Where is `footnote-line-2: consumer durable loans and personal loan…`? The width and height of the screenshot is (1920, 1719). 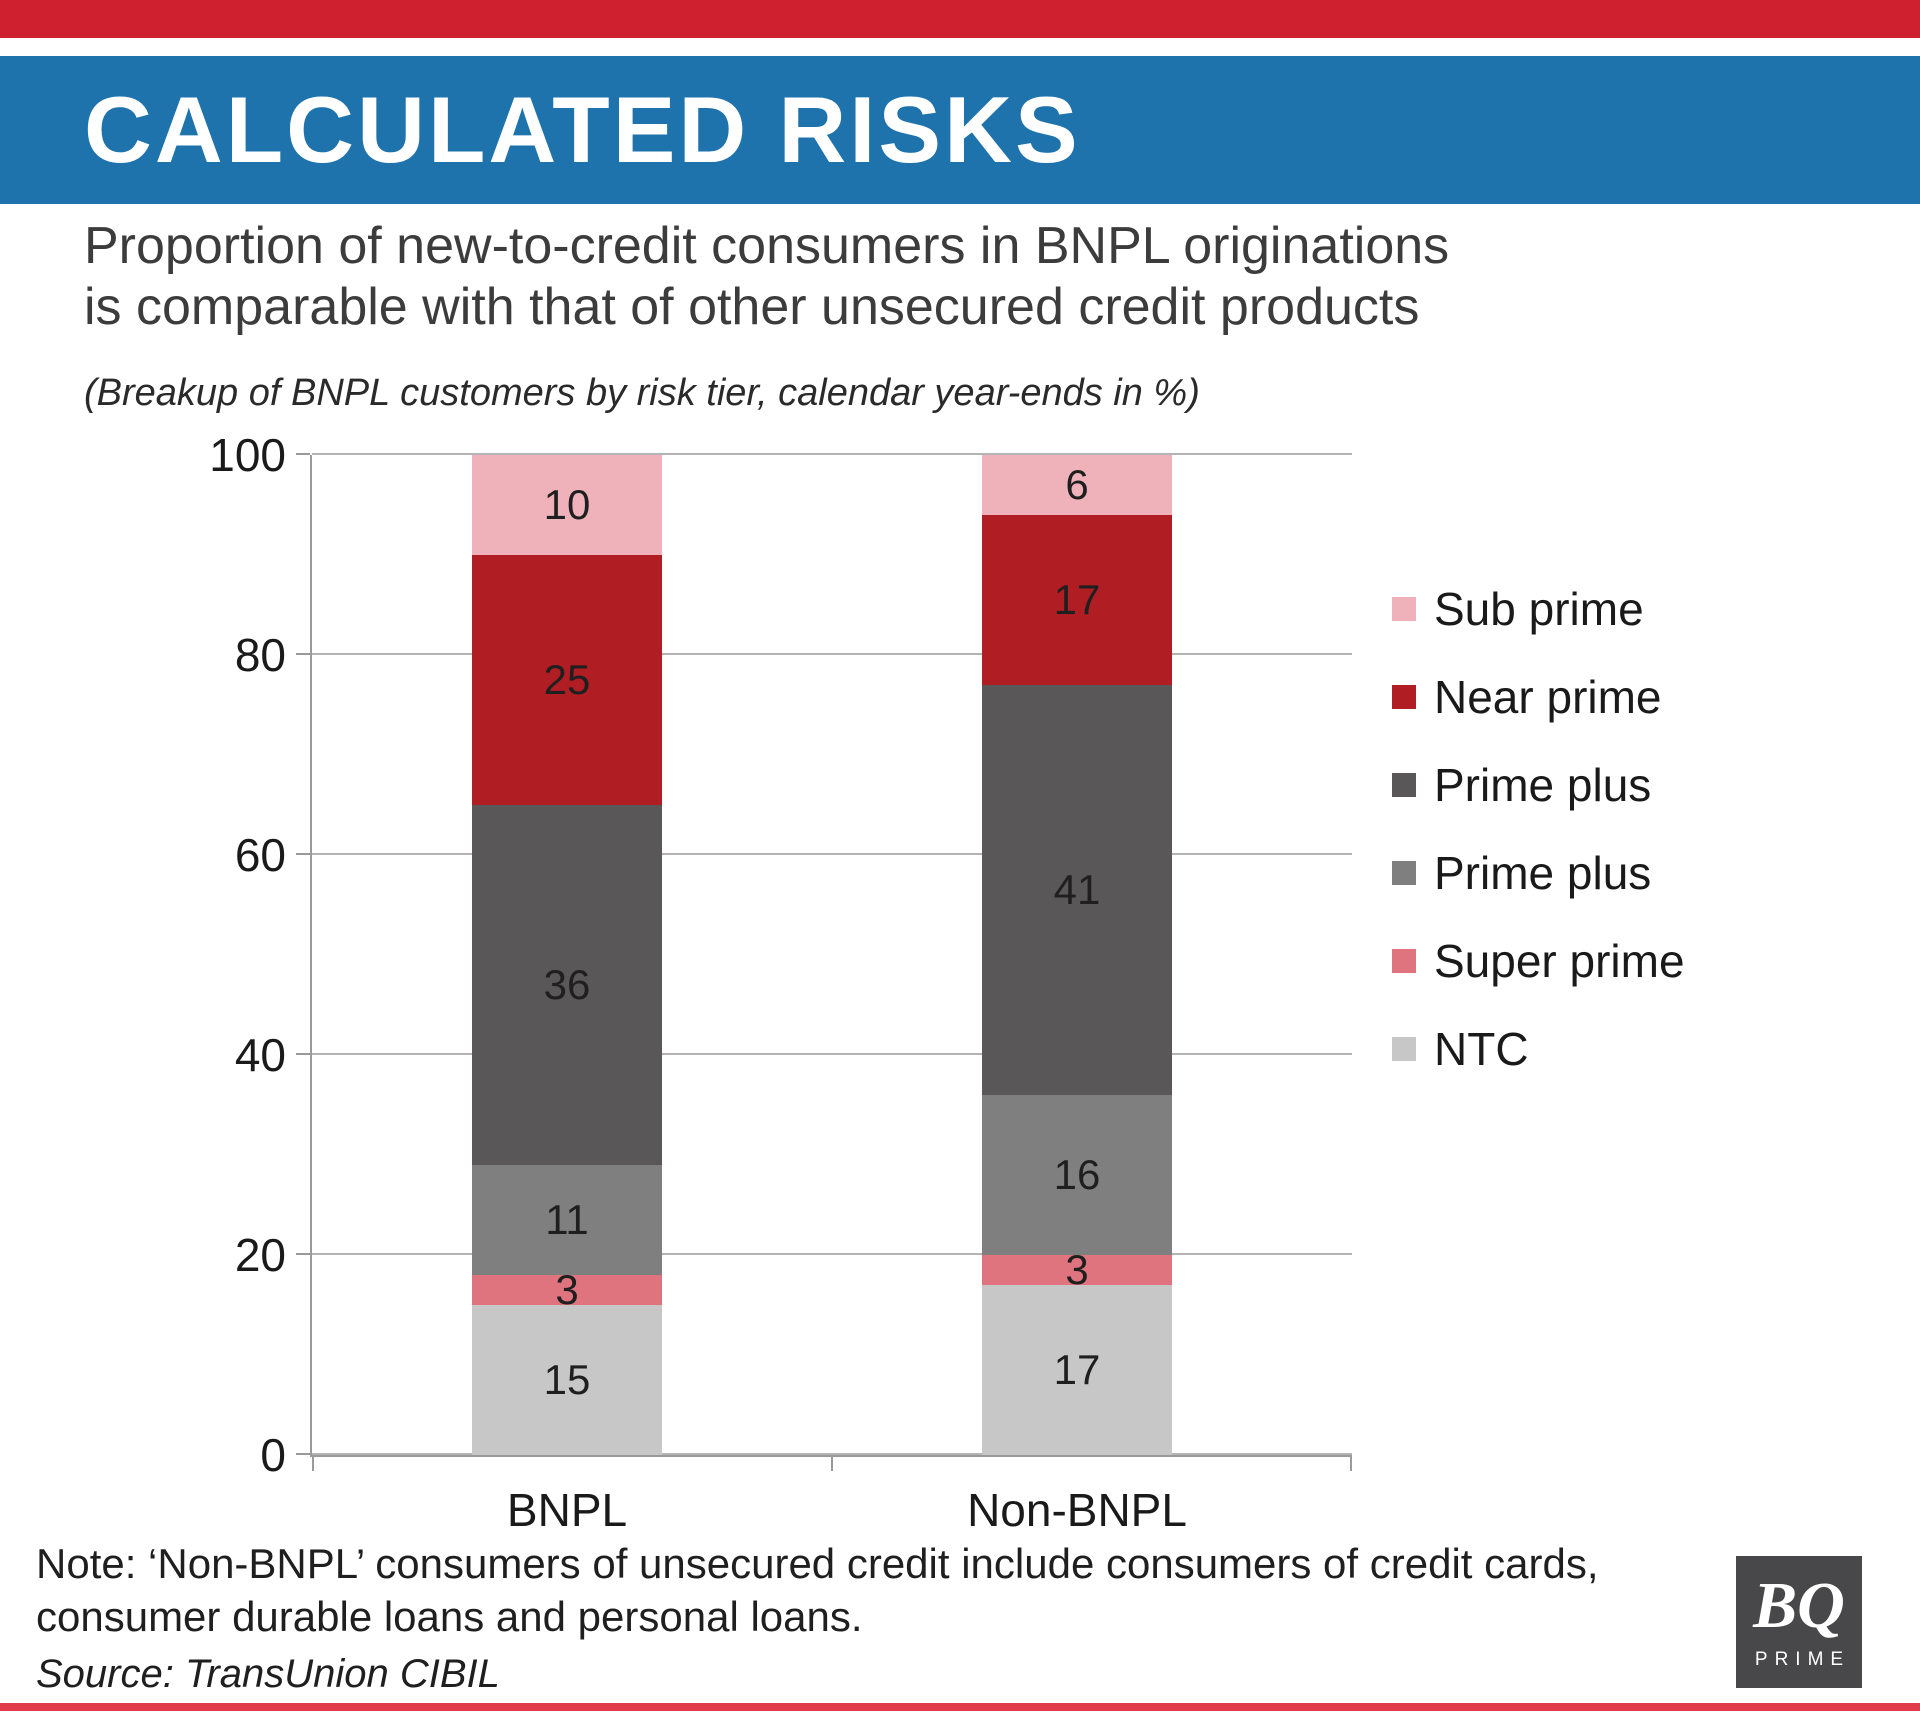
footnote-line-2: consumer durable loans and personal loan… is located at coordinates (449, 1616).